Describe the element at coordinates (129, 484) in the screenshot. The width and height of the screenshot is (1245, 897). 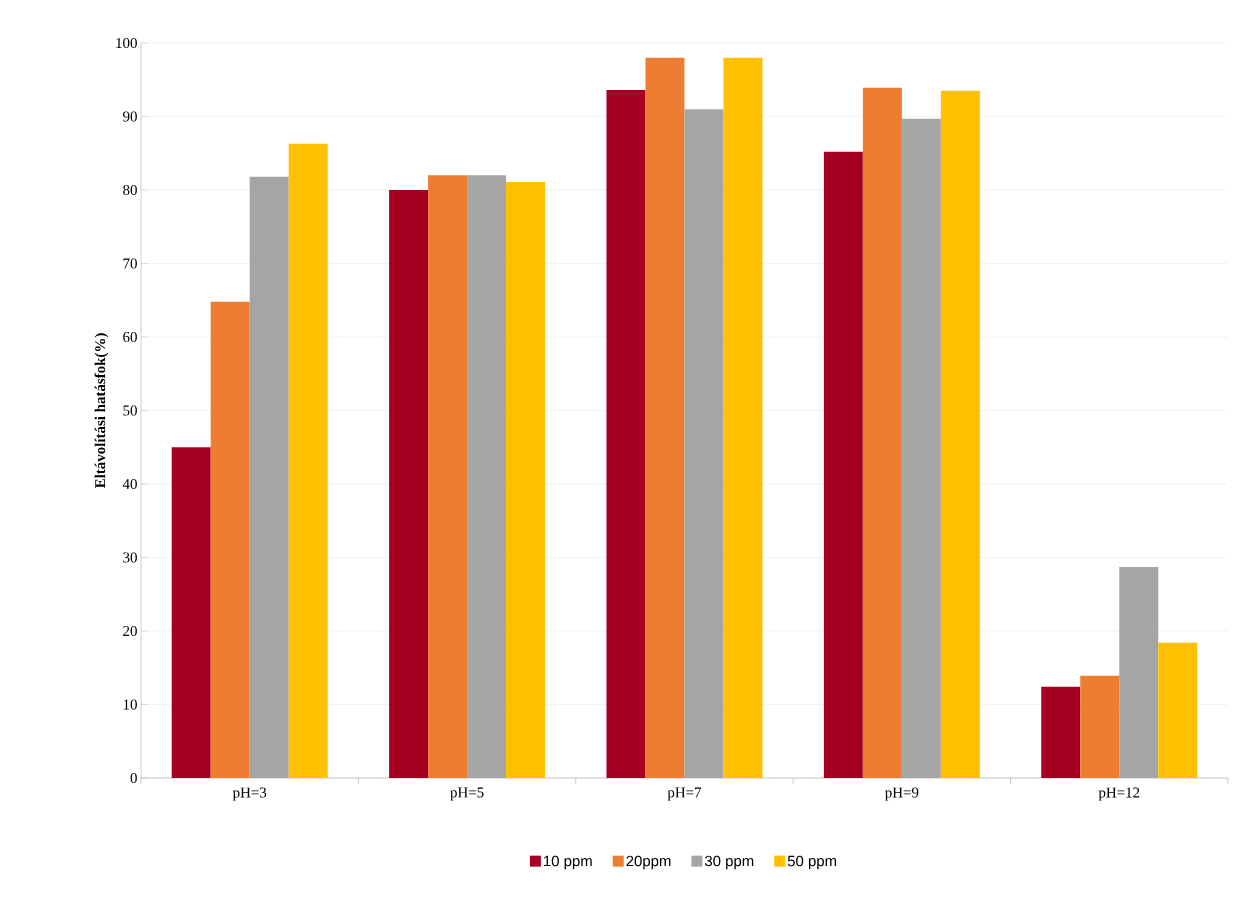
I see `y-tick-label: 40` at that location.